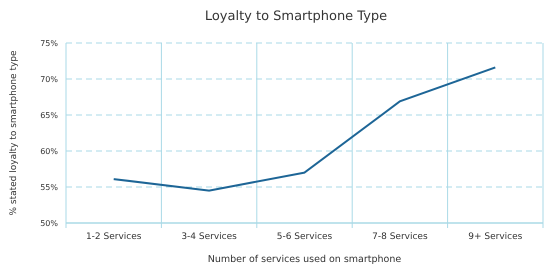 The image size is (552, 268). Describe the element at coordinates (305, 259) in the screenshot. I see `x-axis-title: Number of services used on smartphone` at that location.